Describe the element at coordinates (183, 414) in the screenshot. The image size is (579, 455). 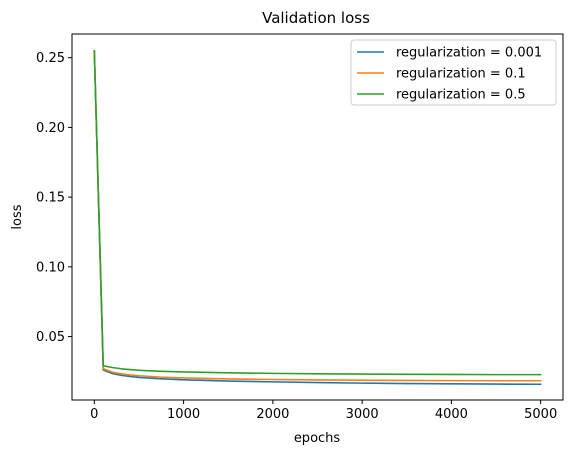
I see `x-tick-label: 1000` at that location.